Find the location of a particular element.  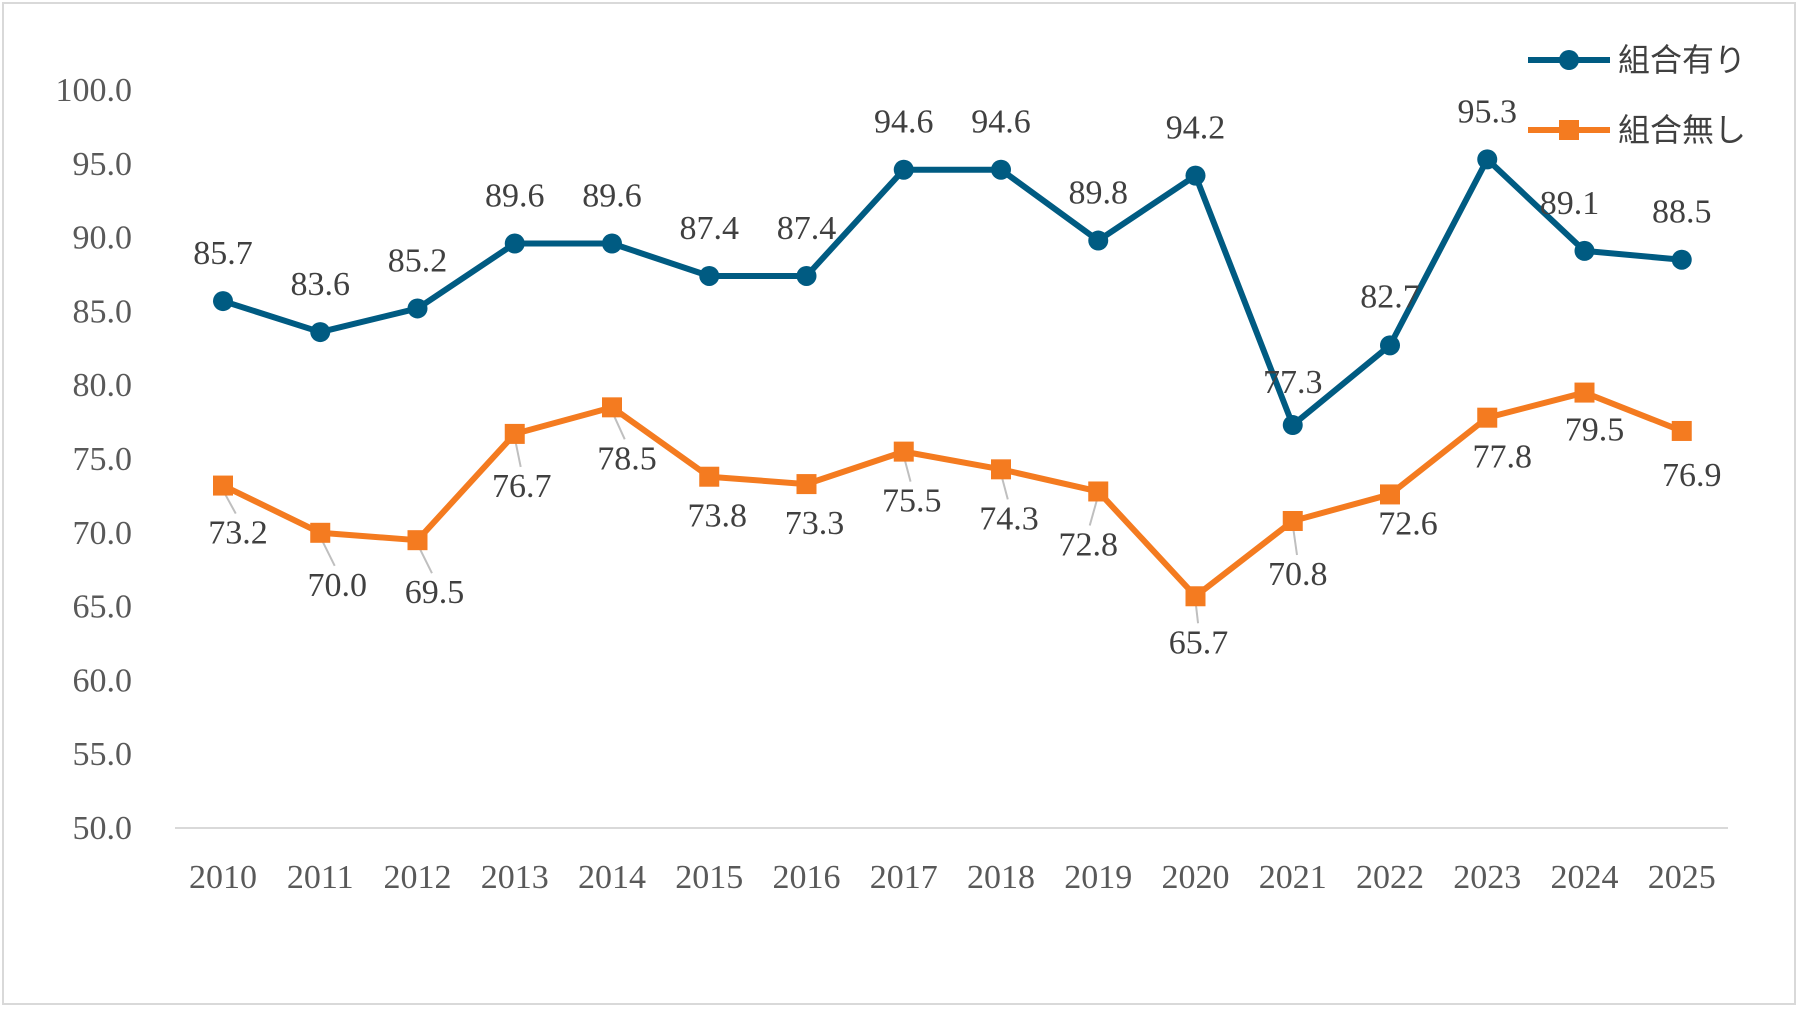

data-label: 65.7 is located at coordinates (1199, 642).